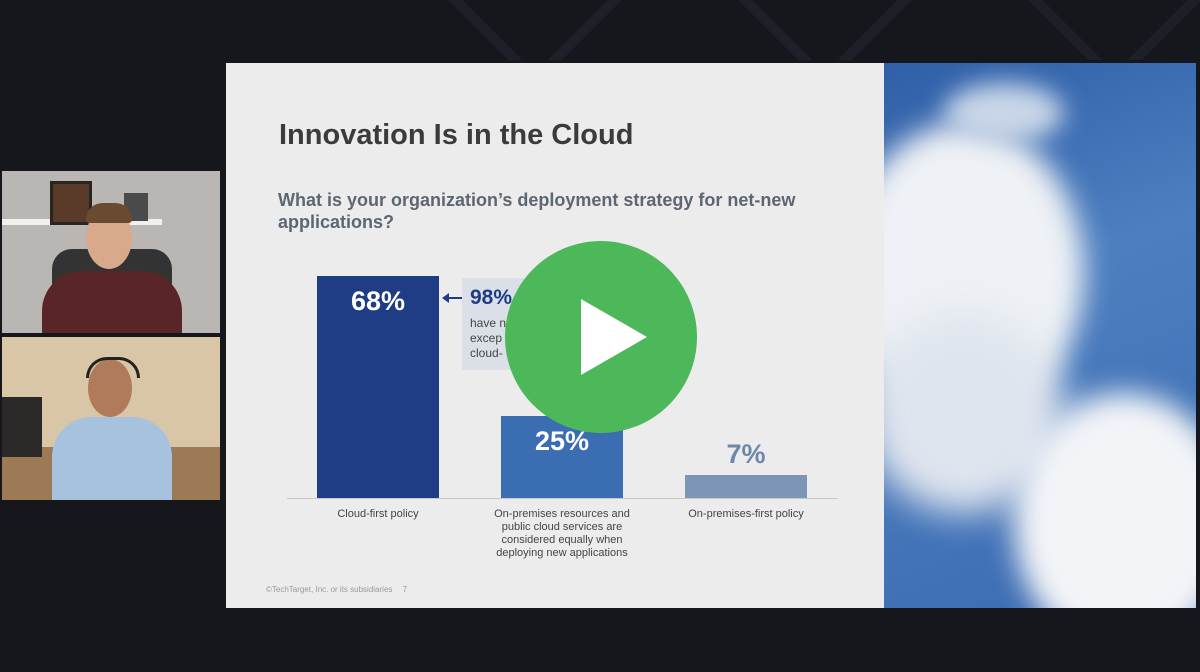 This screenshot has width=1200, height=672. Describe the element at coordinates (562, 498) in the screenshot. I see `baseline` at that location.